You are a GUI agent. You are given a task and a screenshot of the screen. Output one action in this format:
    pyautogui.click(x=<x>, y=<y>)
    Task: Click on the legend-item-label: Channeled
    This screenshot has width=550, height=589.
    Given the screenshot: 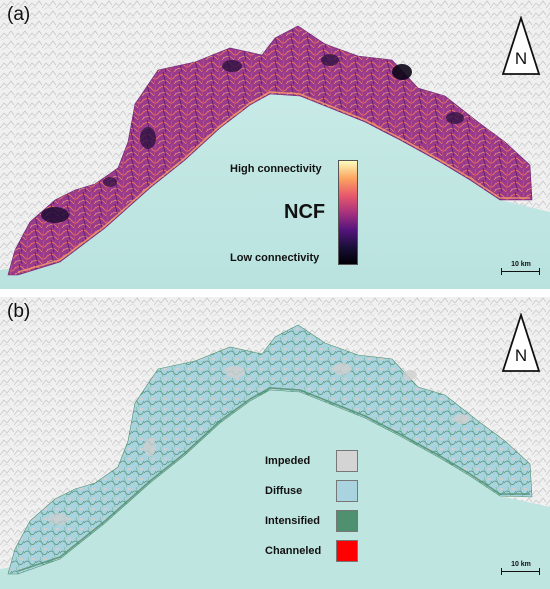 What is the action you would take?
    pyautogui.click(x=293, y=551)
    